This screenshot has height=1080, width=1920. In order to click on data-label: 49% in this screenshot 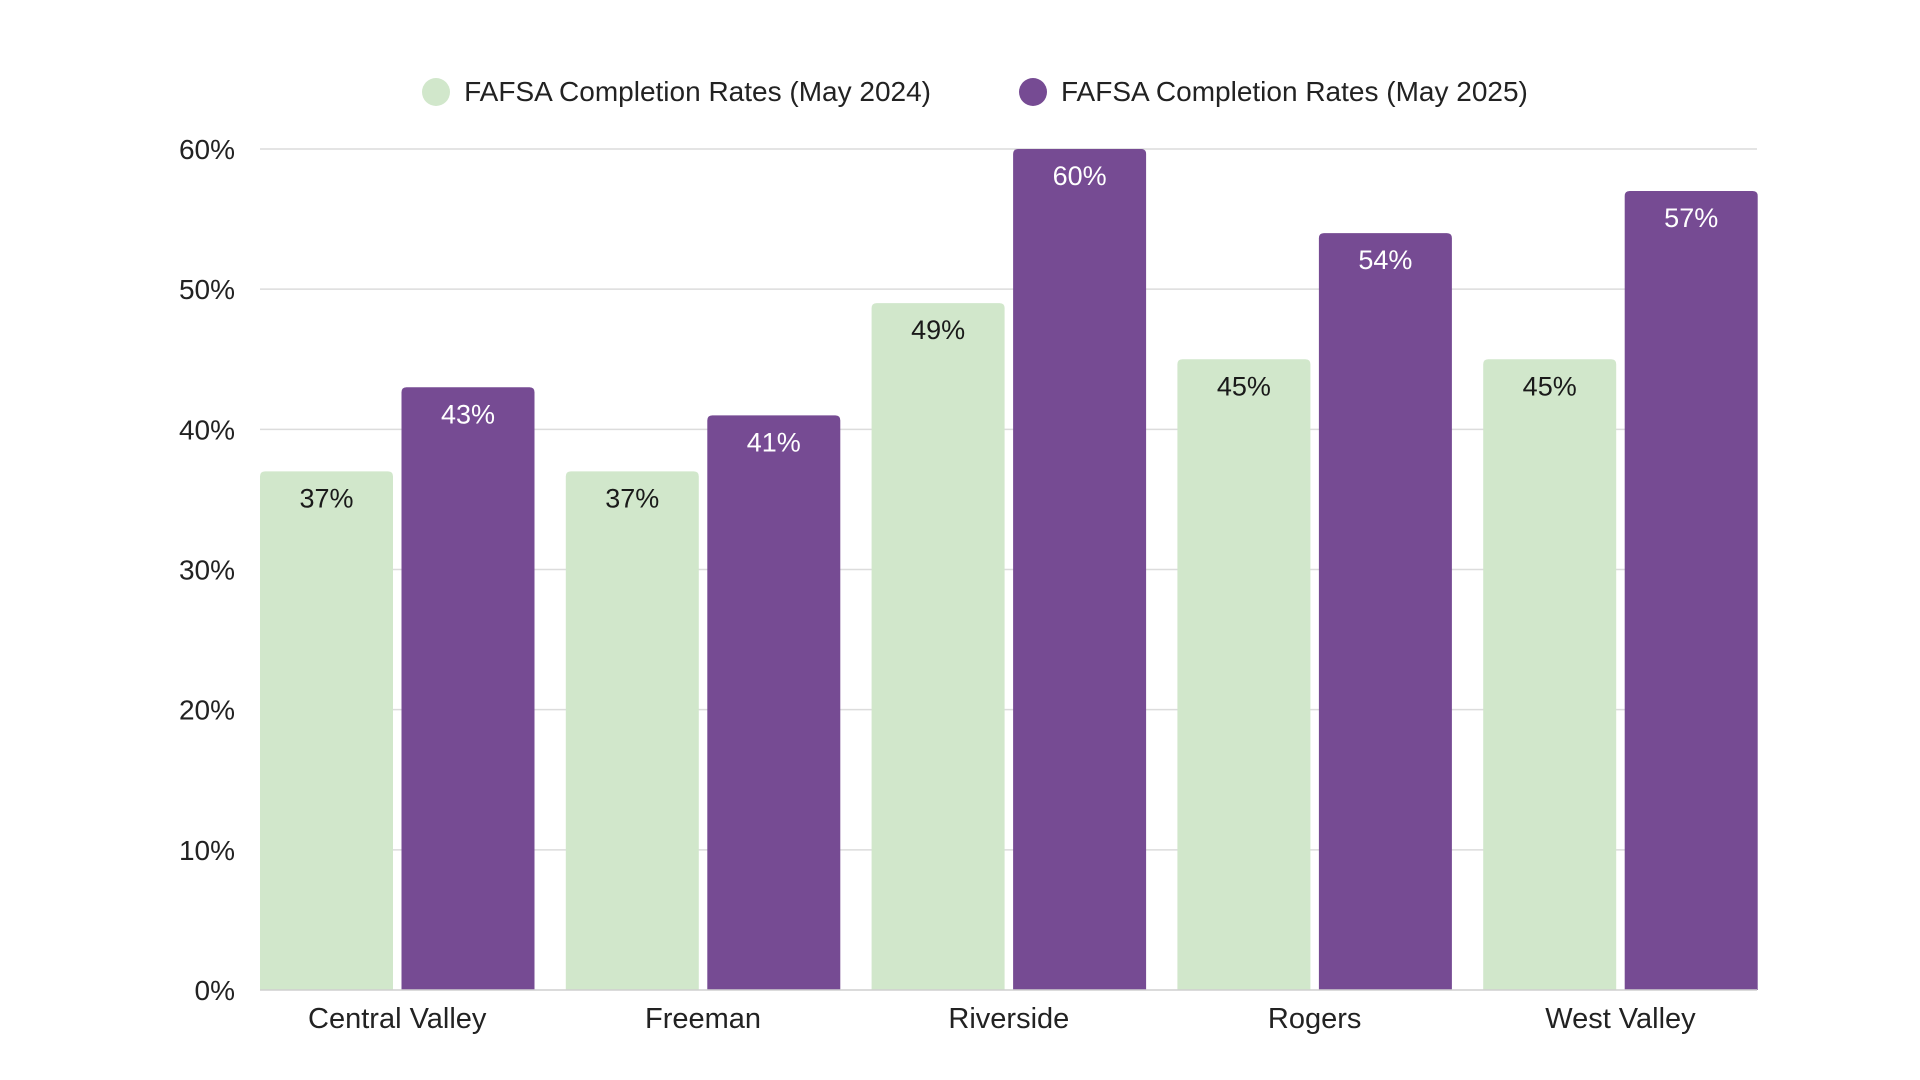, I will do `click(938, 330)`.